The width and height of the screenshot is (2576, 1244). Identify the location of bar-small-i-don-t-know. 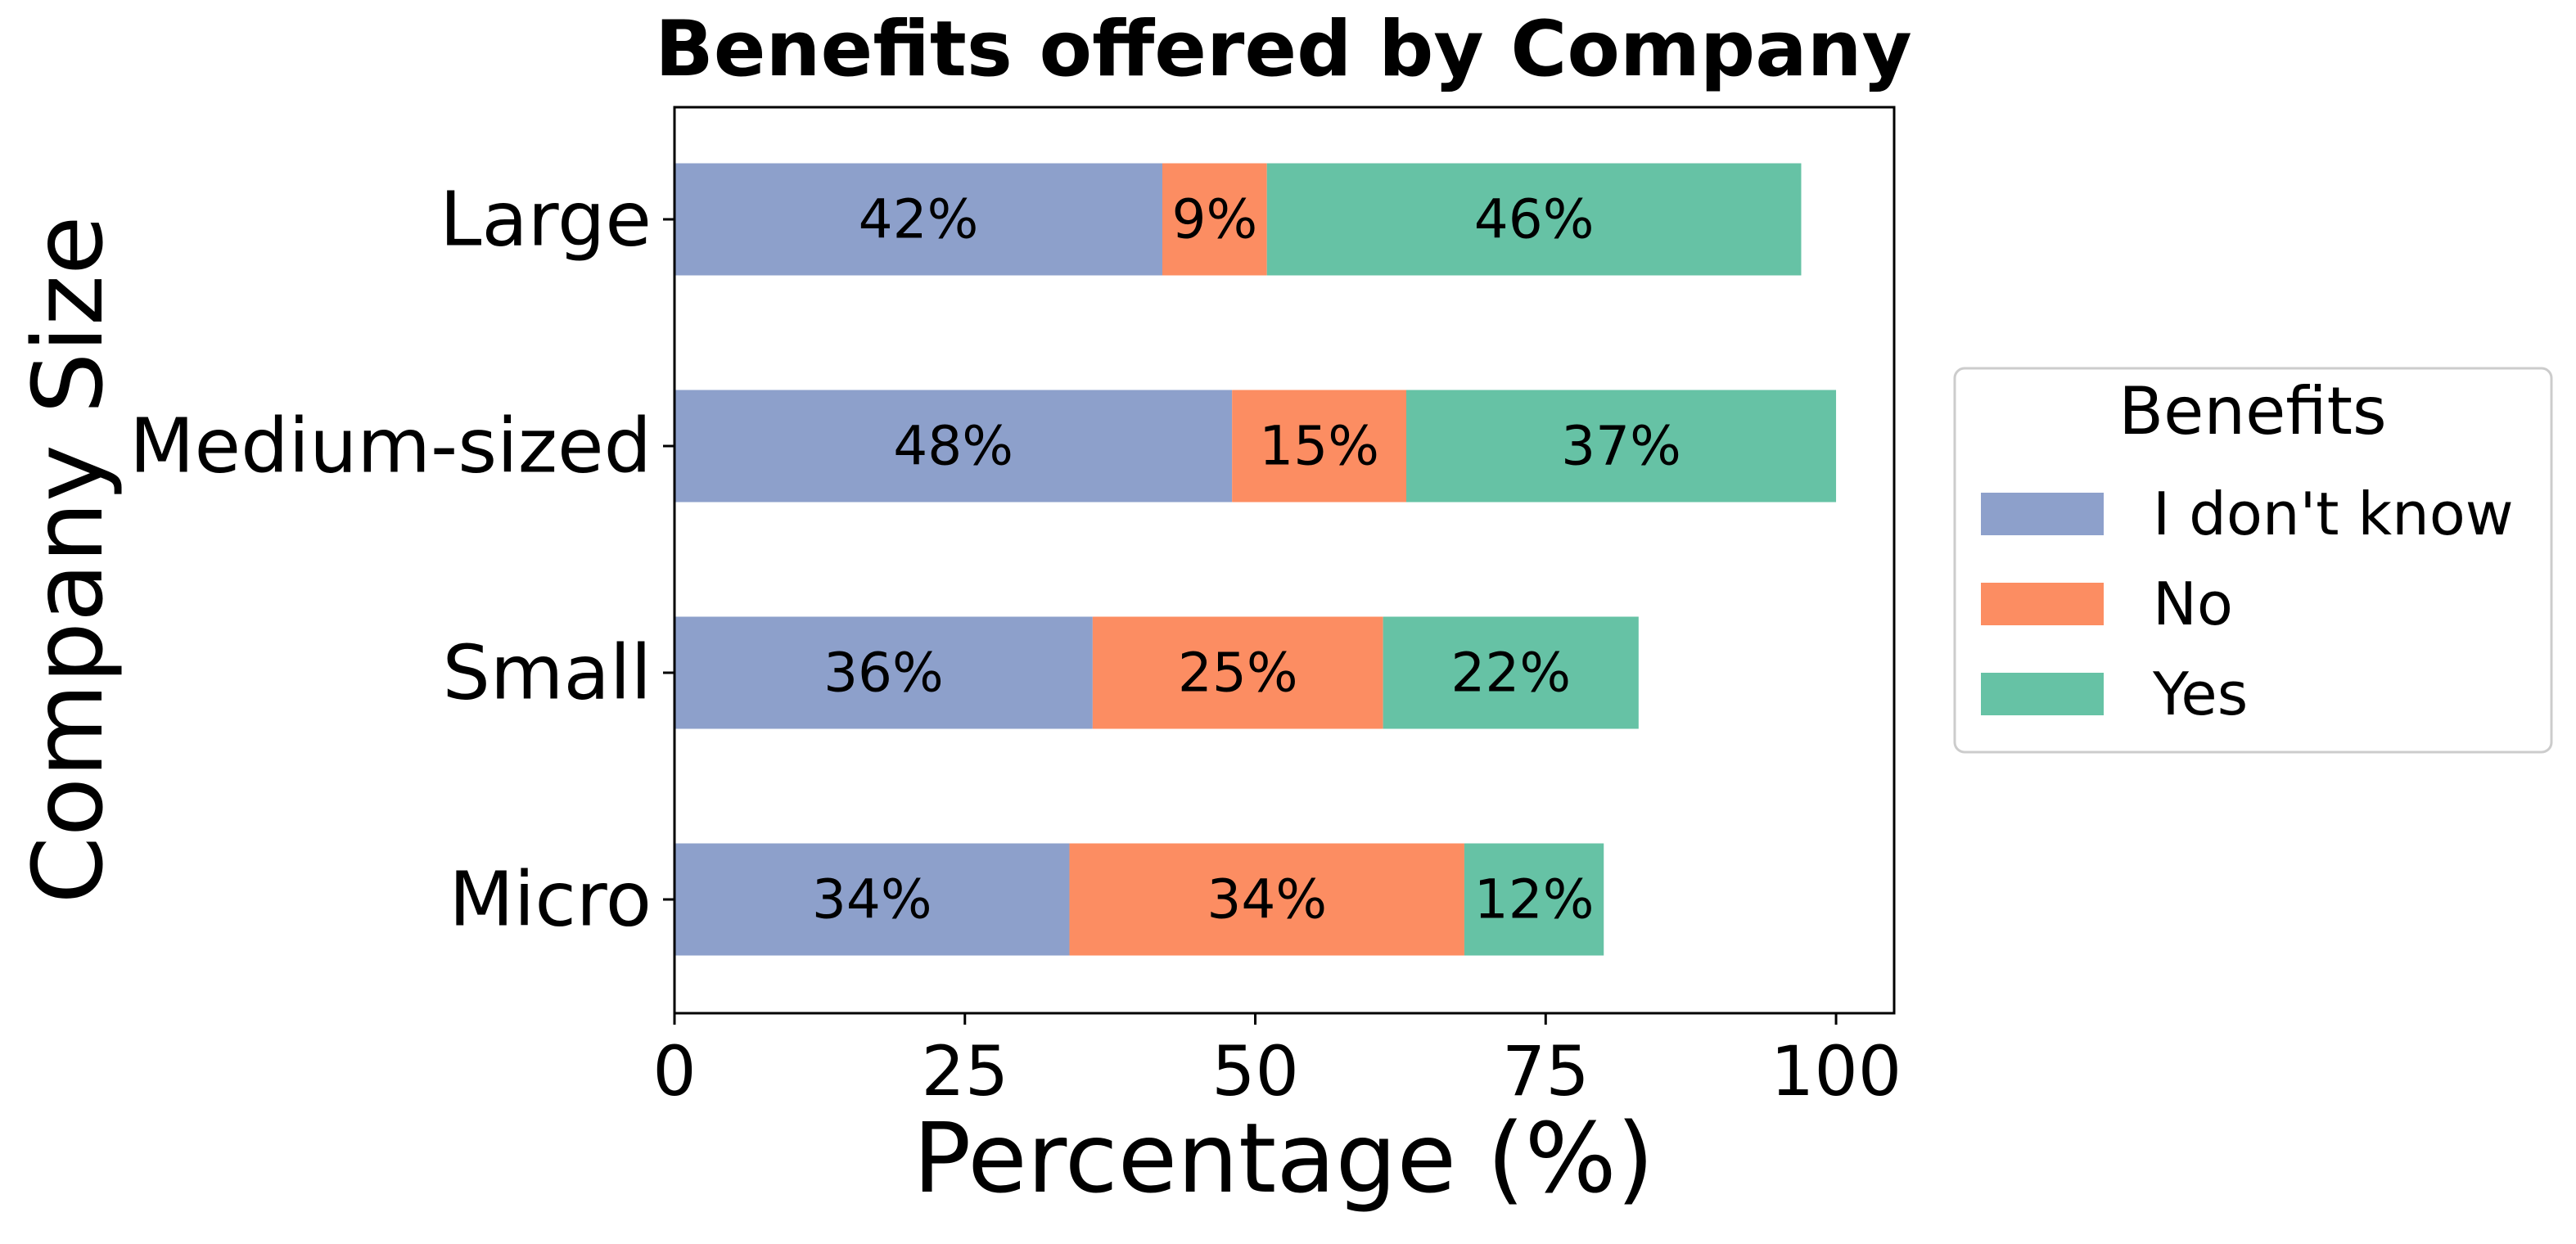
(883, 672).